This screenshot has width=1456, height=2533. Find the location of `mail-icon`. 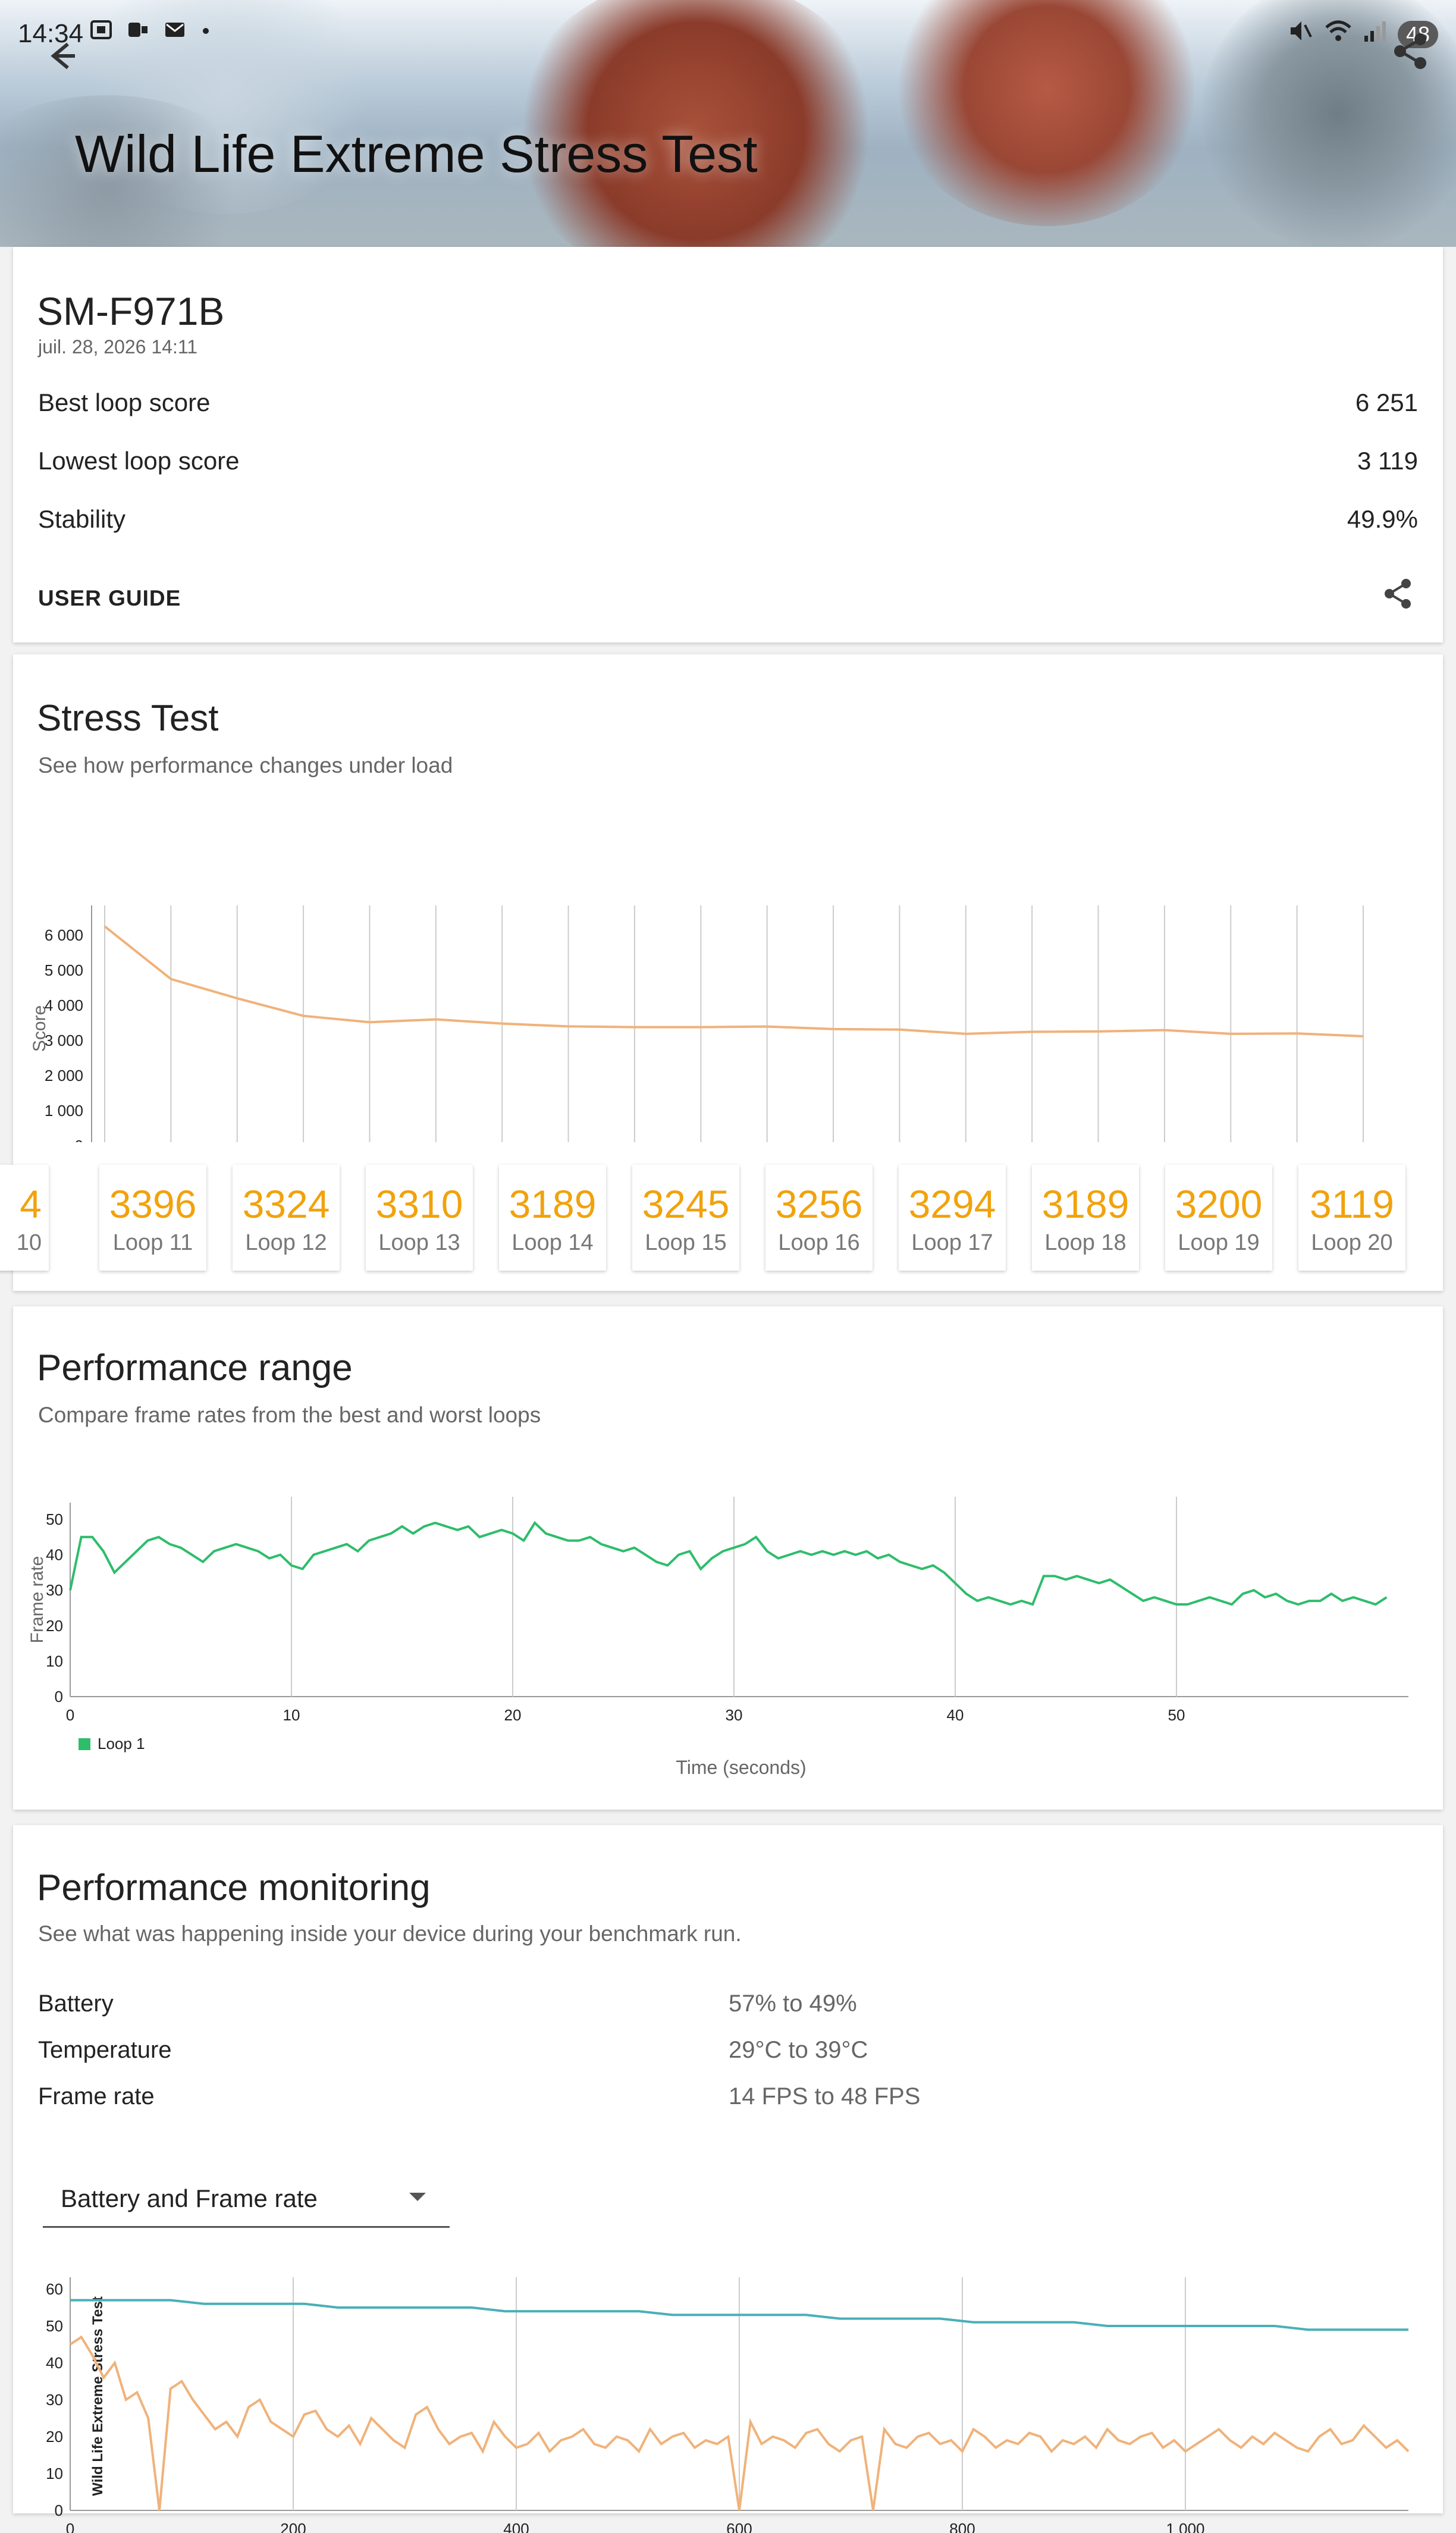

mail-icon is located at coordinates (175, 33).